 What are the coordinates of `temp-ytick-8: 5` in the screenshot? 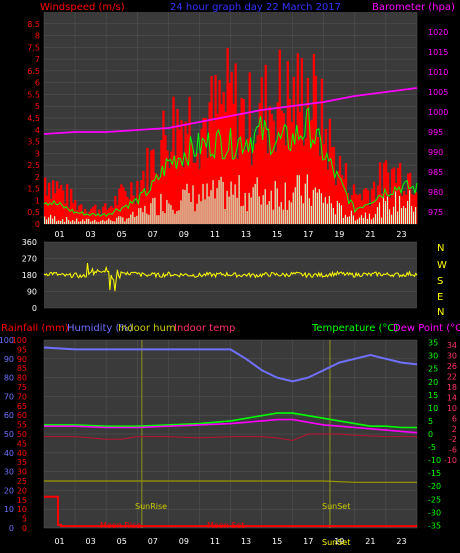 It's located at (430, 421).